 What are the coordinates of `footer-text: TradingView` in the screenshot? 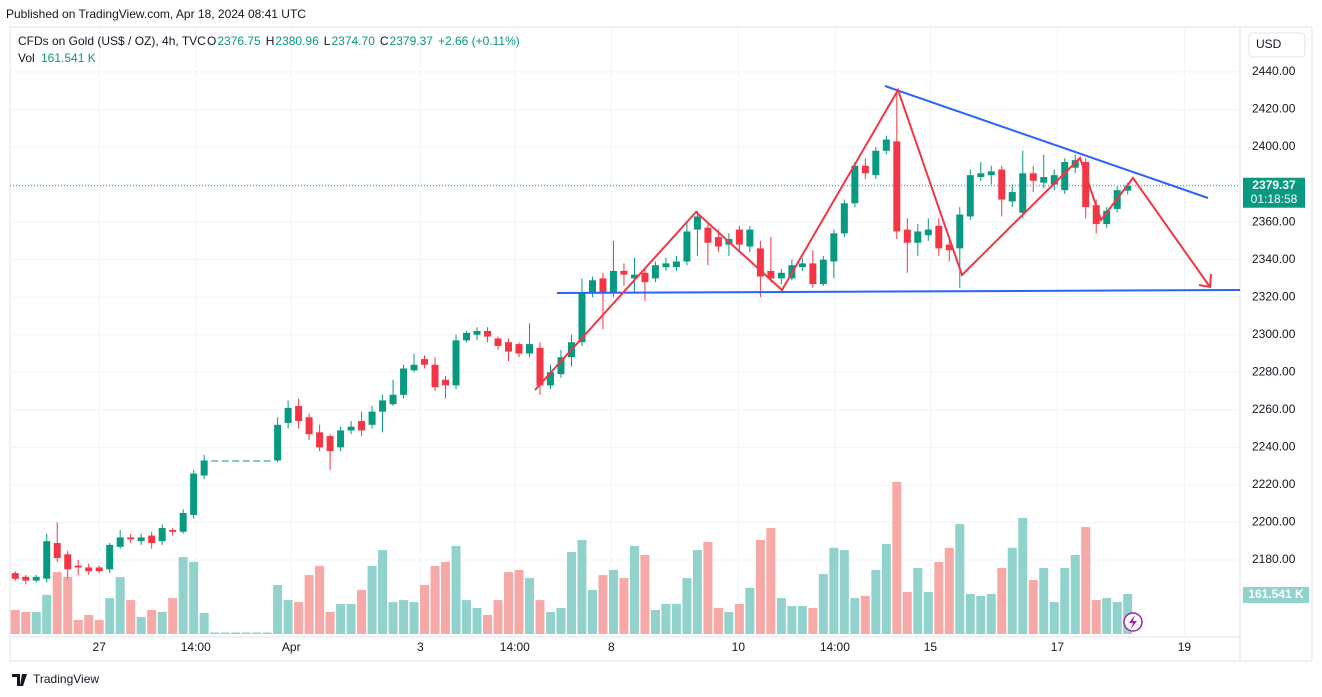 It's located at (66, 679).